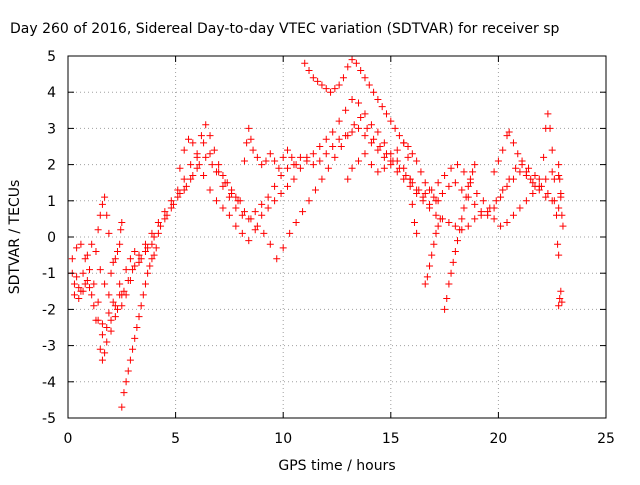 This screenshot has height=485, width=640. What do you see at coordinates (175, 439) in the screenshot?
I see `x-tick-label: 5` at bounding box center [175, 439].